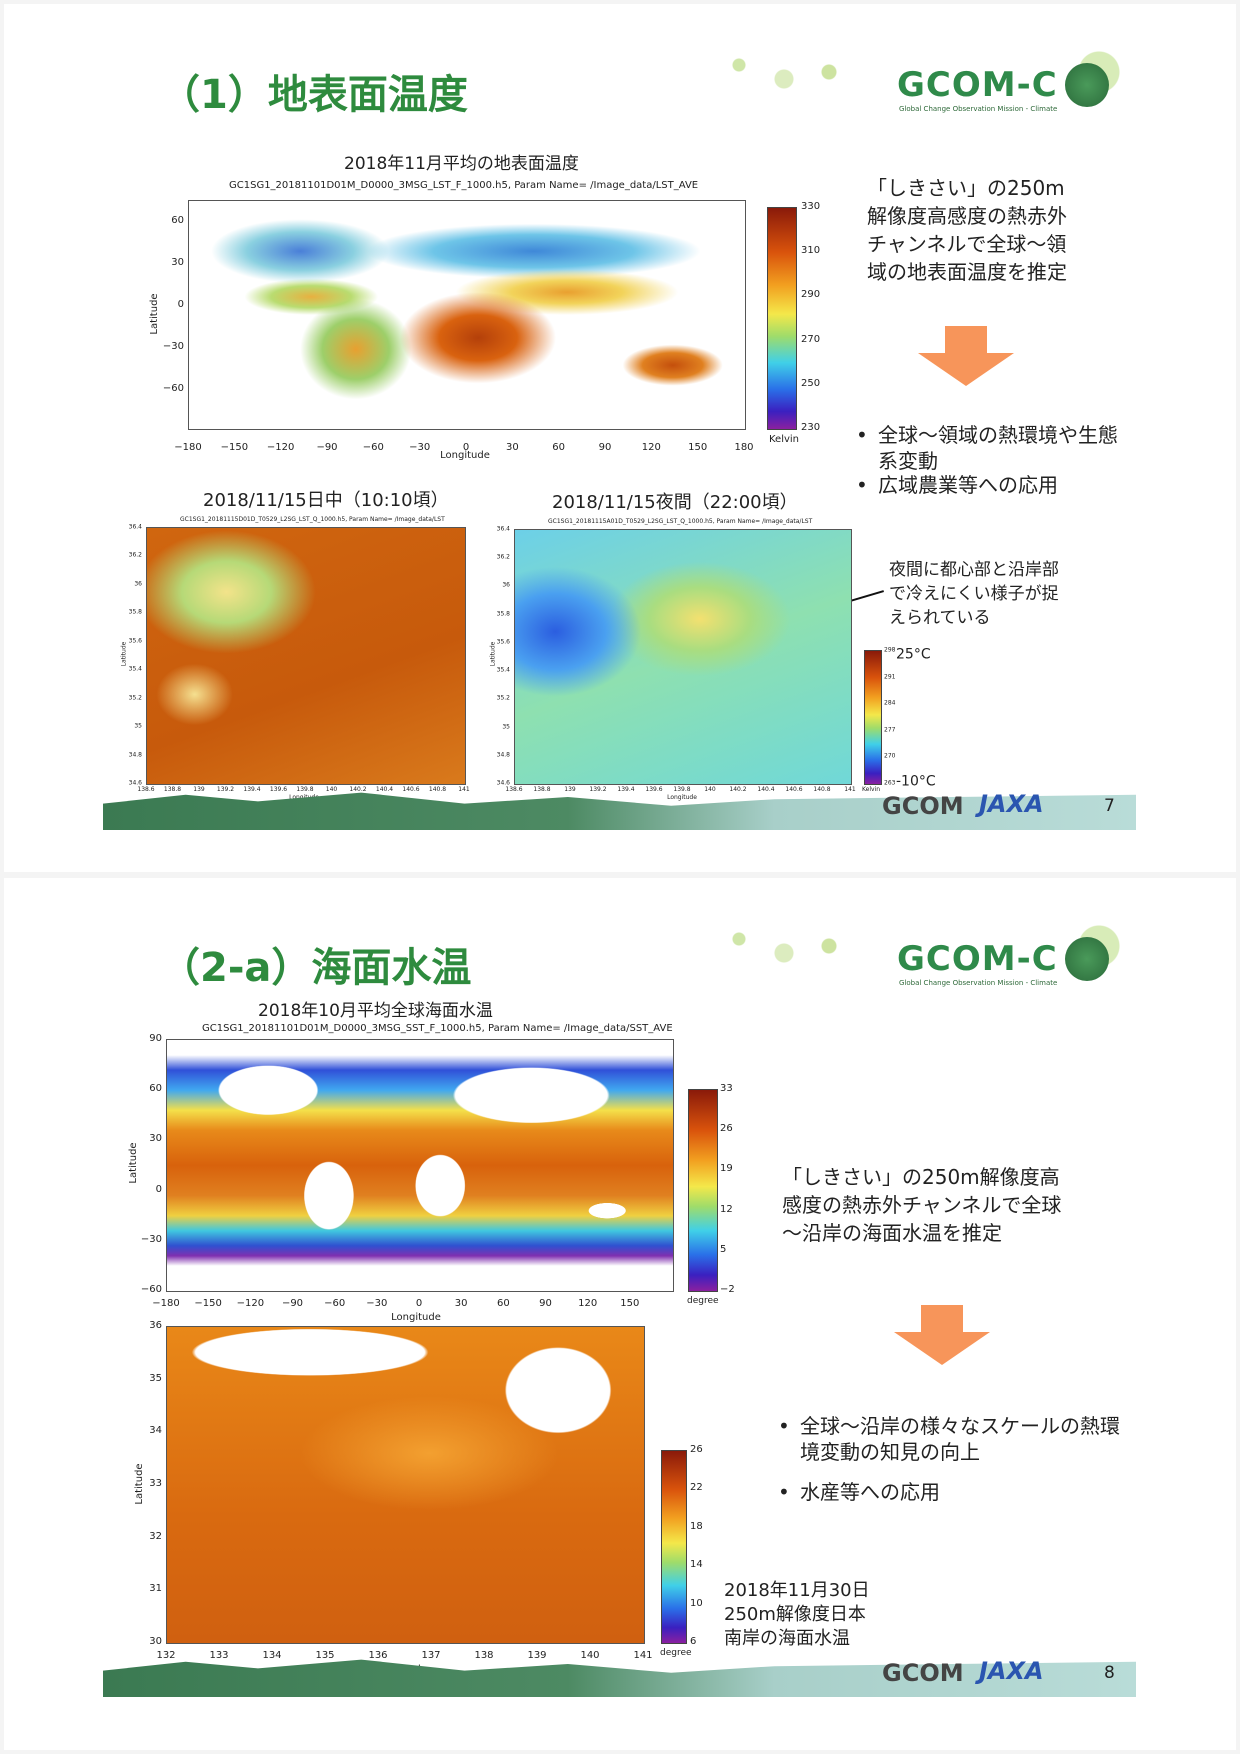 The image size is (1240, 1754). I want to click on colorbar-max-label: 25°C, so click(913, 654).